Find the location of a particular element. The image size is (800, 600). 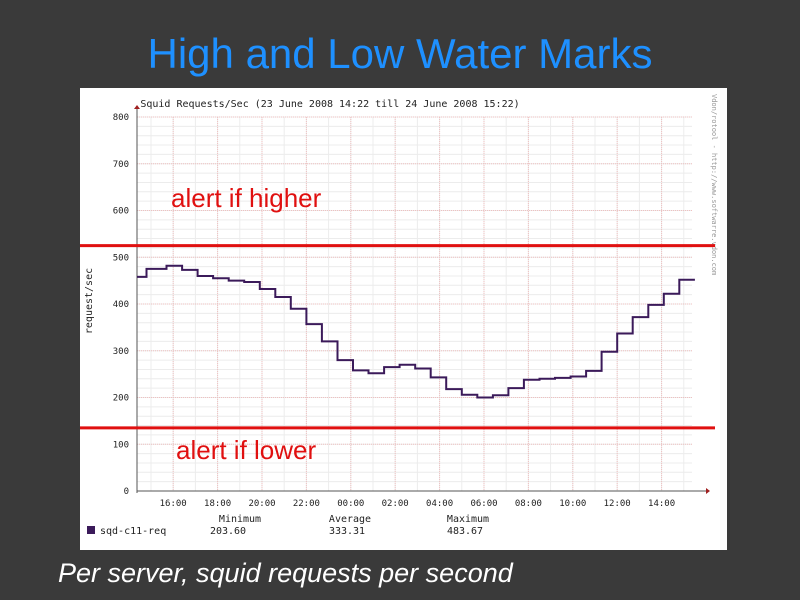

legend-value-minimum: 203.60 is located at coordinates (228, 531).